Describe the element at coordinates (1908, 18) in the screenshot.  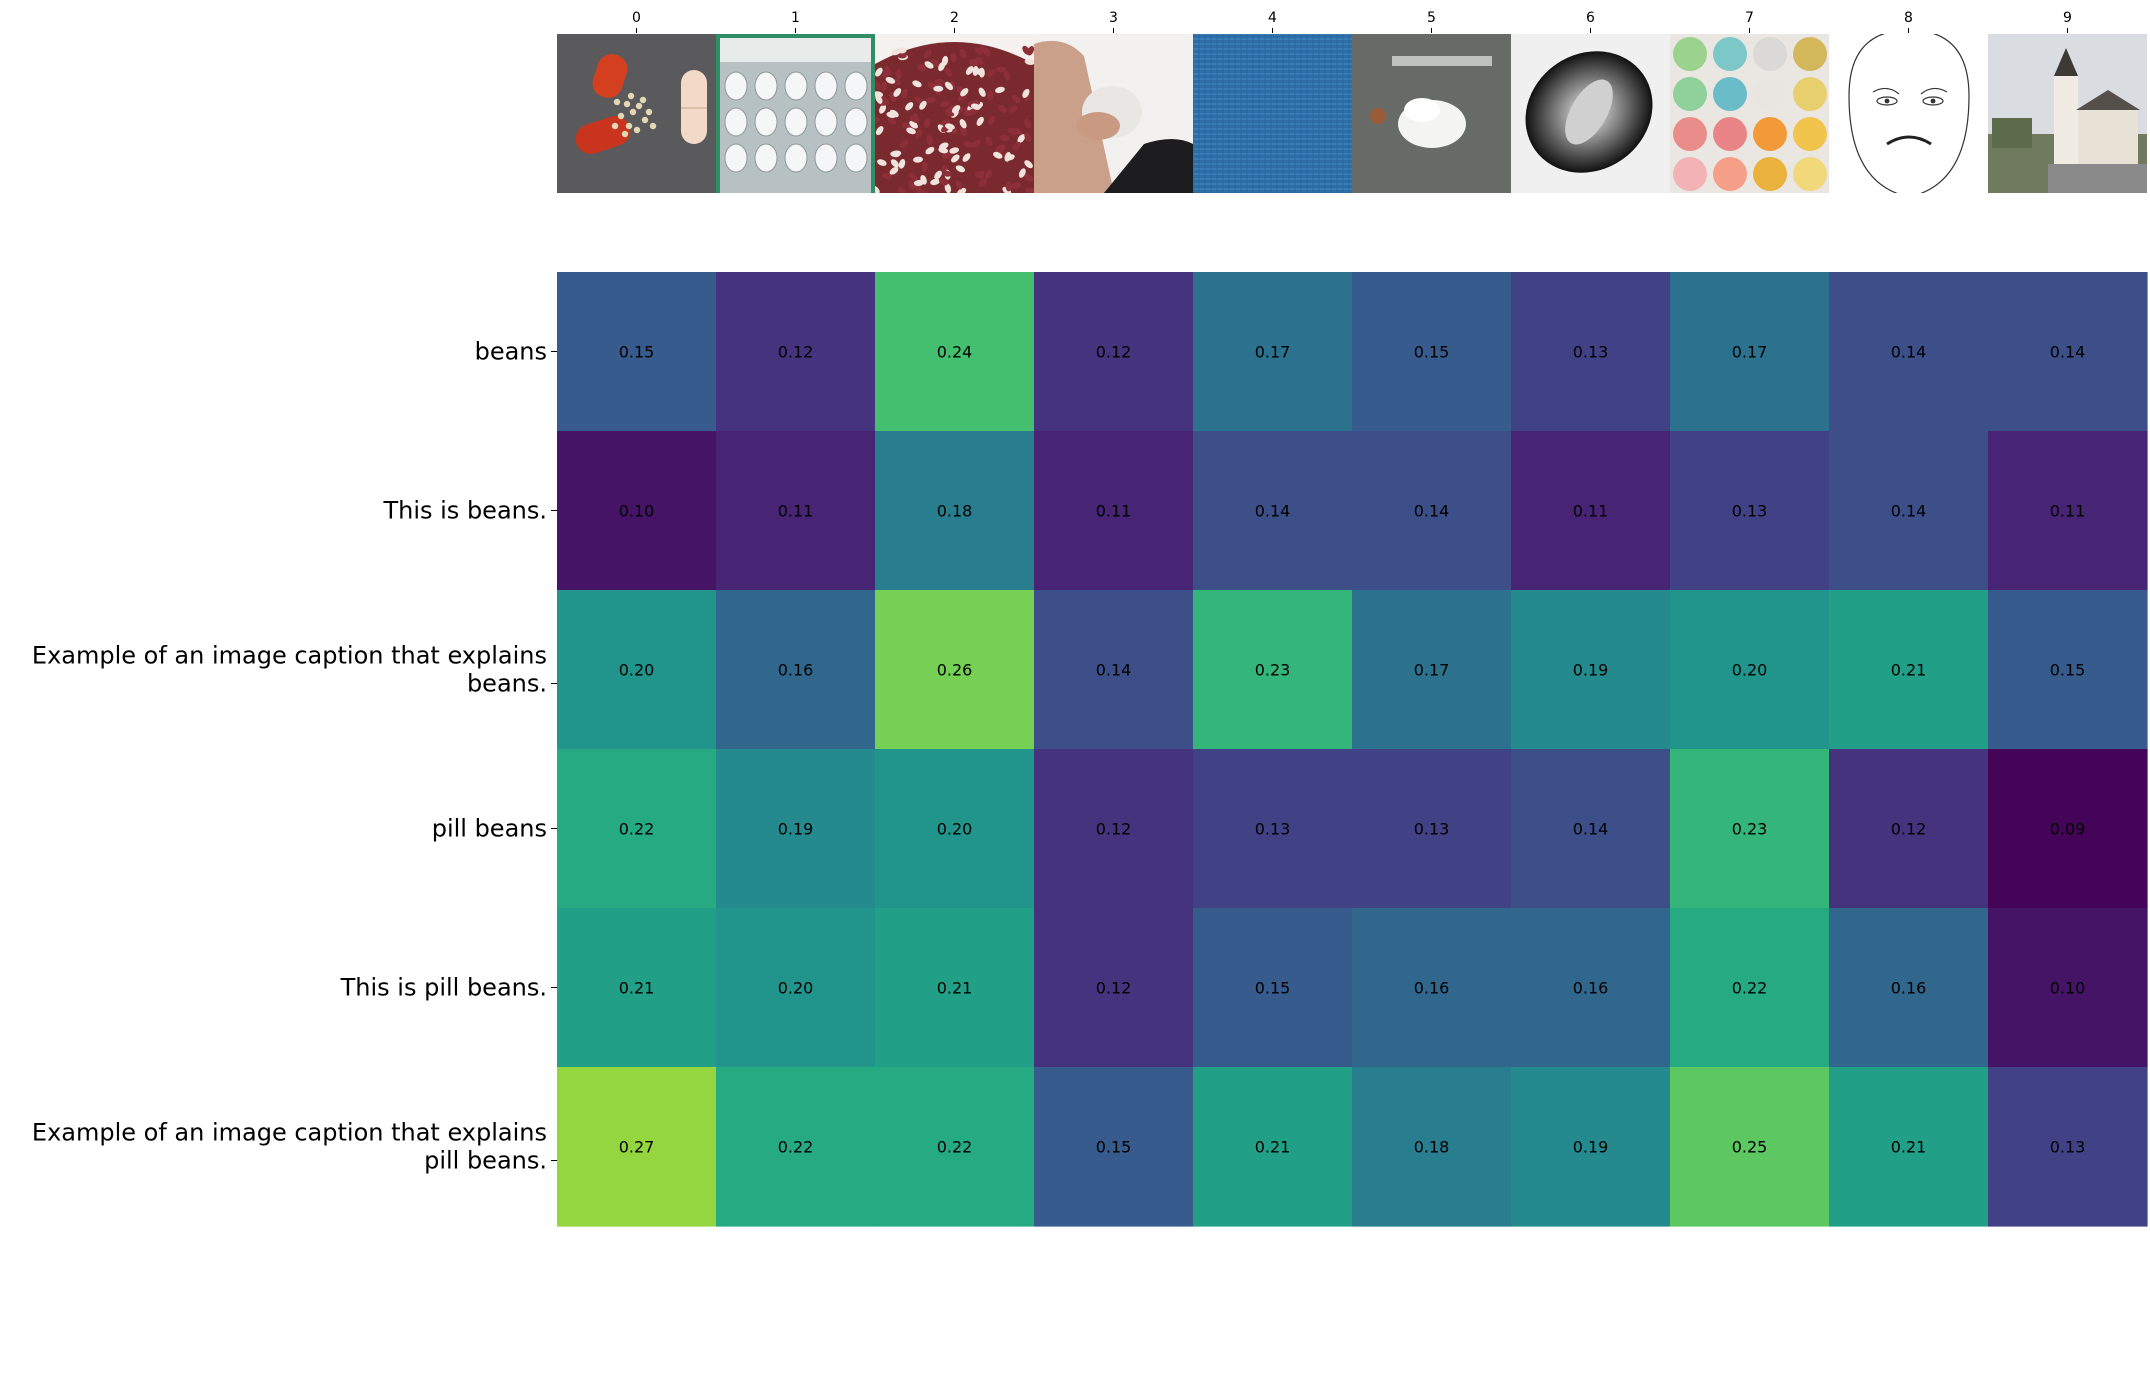
I see `x-tick-label-8: 8` at that location.